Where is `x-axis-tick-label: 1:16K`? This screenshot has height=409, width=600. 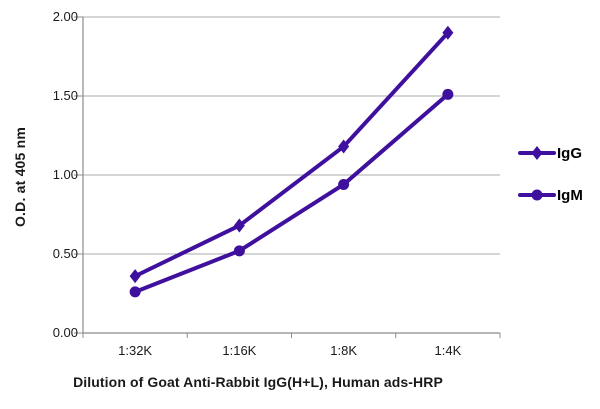
x-axis-tick-label: 1:16K is located at coordinates (239, 350).